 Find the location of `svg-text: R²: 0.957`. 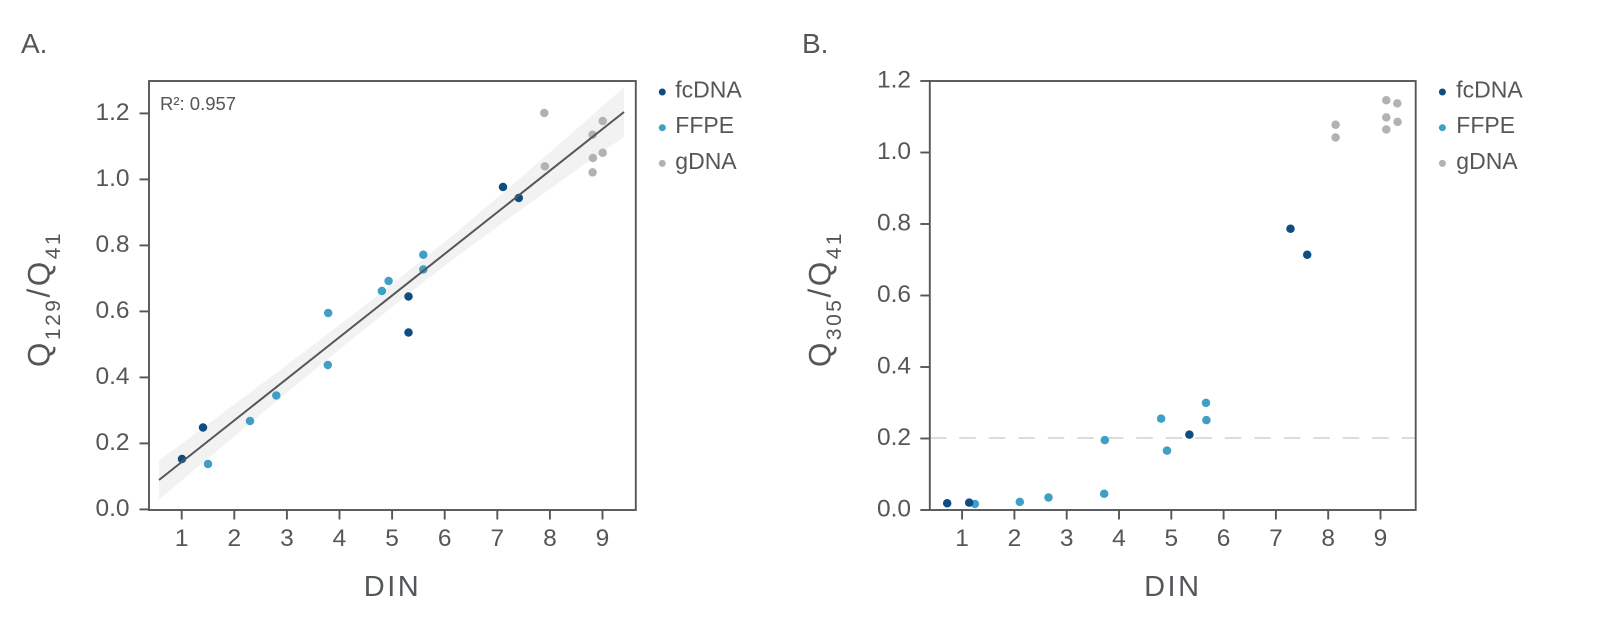

svg-text: R²: 0.957 is located at coordinates (198, 103).